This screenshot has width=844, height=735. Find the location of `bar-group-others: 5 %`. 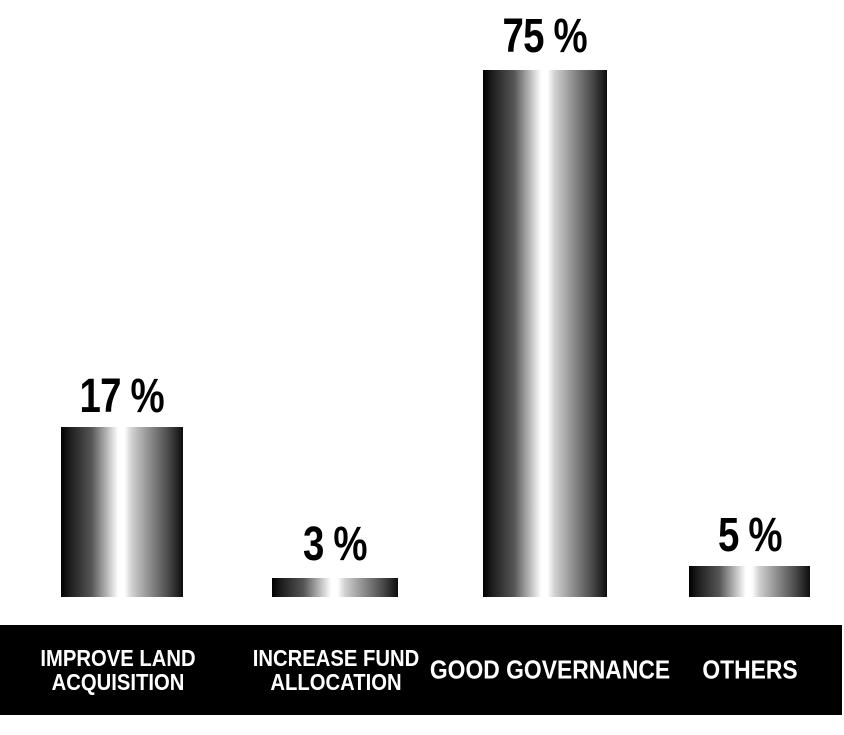

bar-group-others: 5 % is located at coordinates (749, 552).